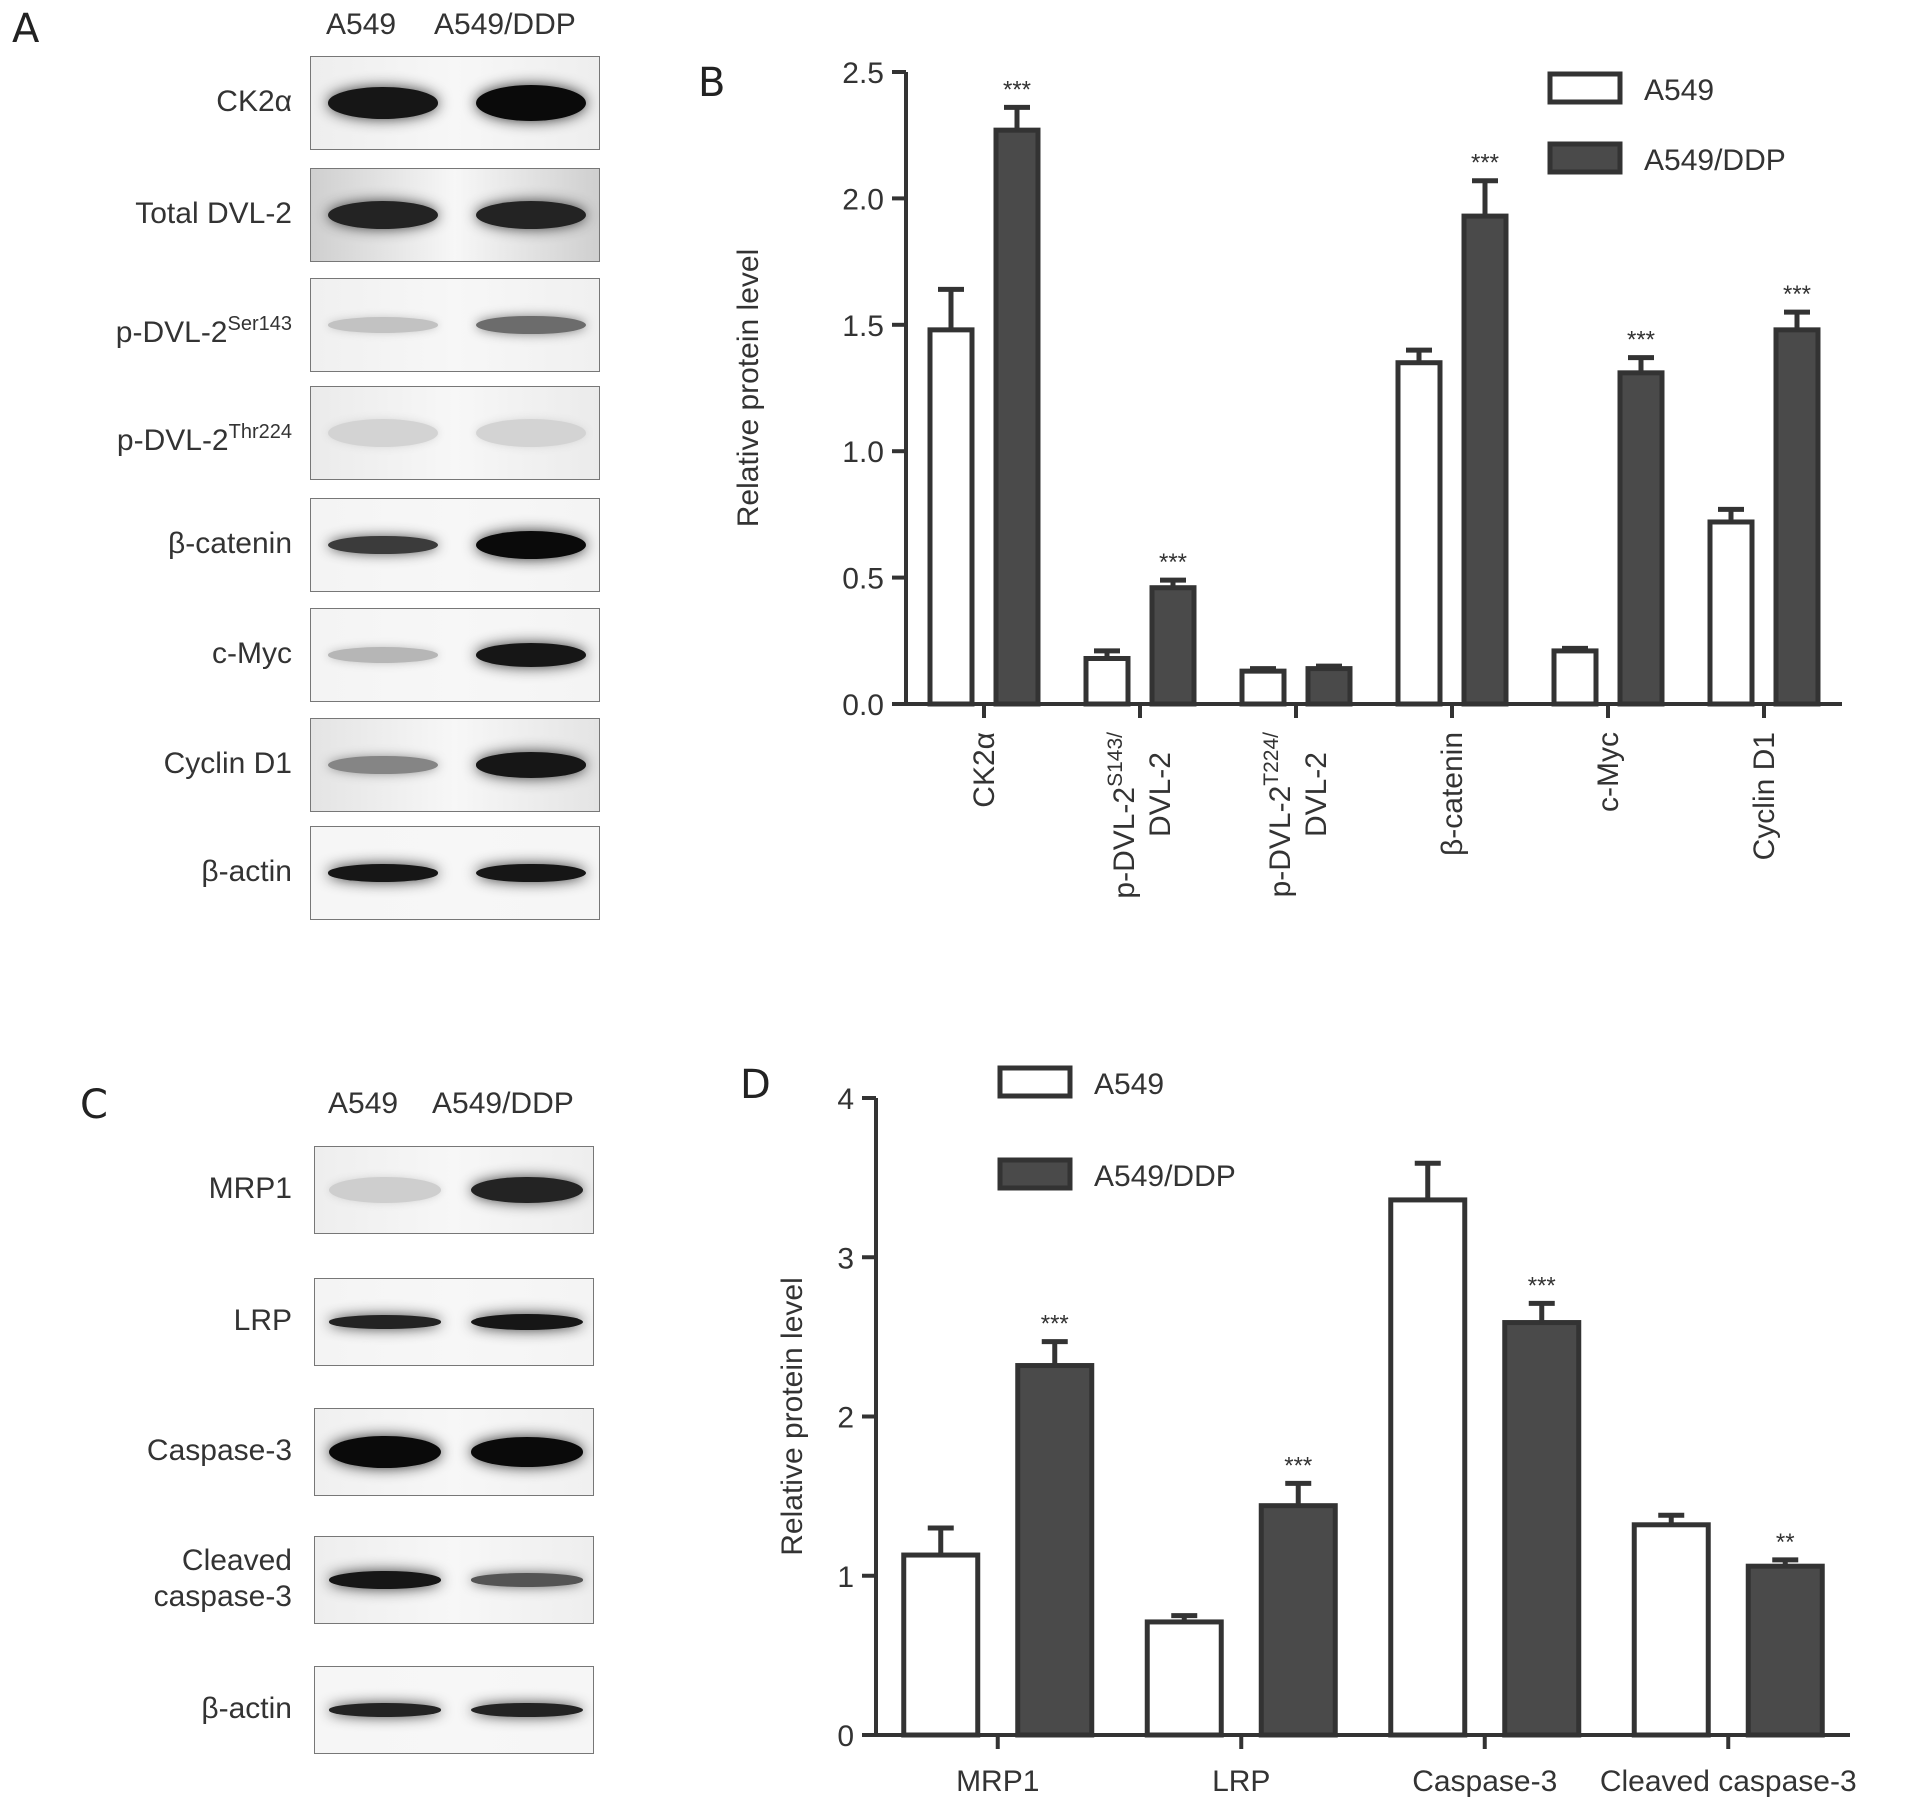 Image resolution: width=1913 pixels, height=1813 pixels. Describe the element at coordinates (863, 199) in the screenshot. I see `panel-b-y-tick-label: 2.0` at that location.